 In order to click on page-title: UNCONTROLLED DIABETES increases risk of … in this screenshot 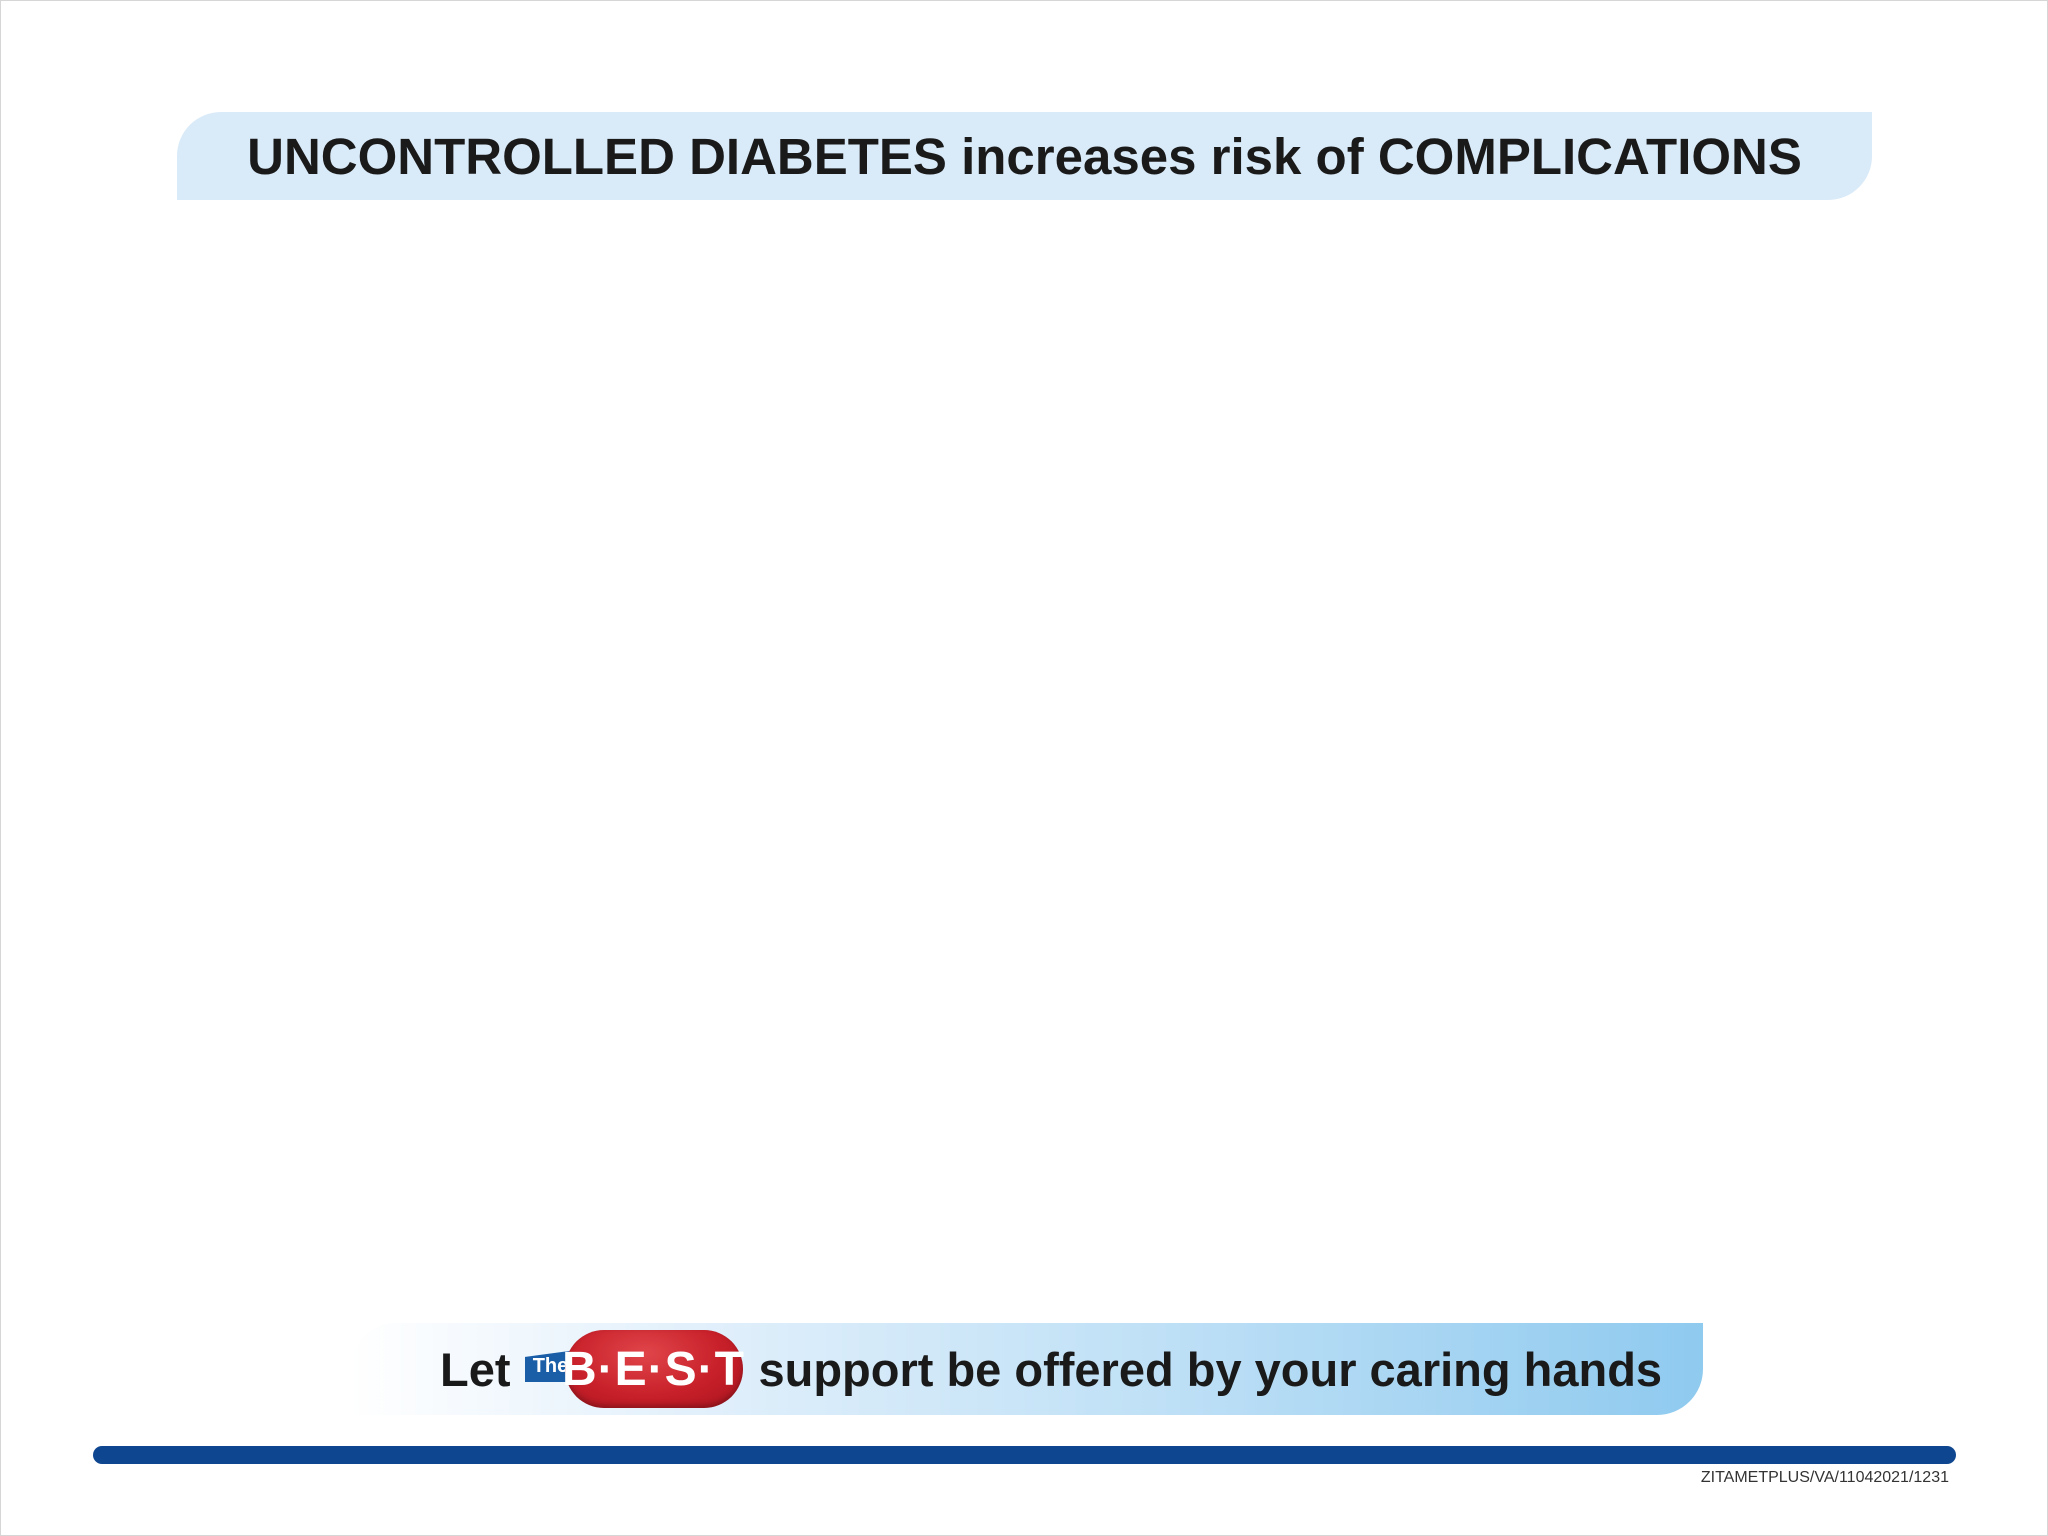, I will do `click(1024, 156)`.